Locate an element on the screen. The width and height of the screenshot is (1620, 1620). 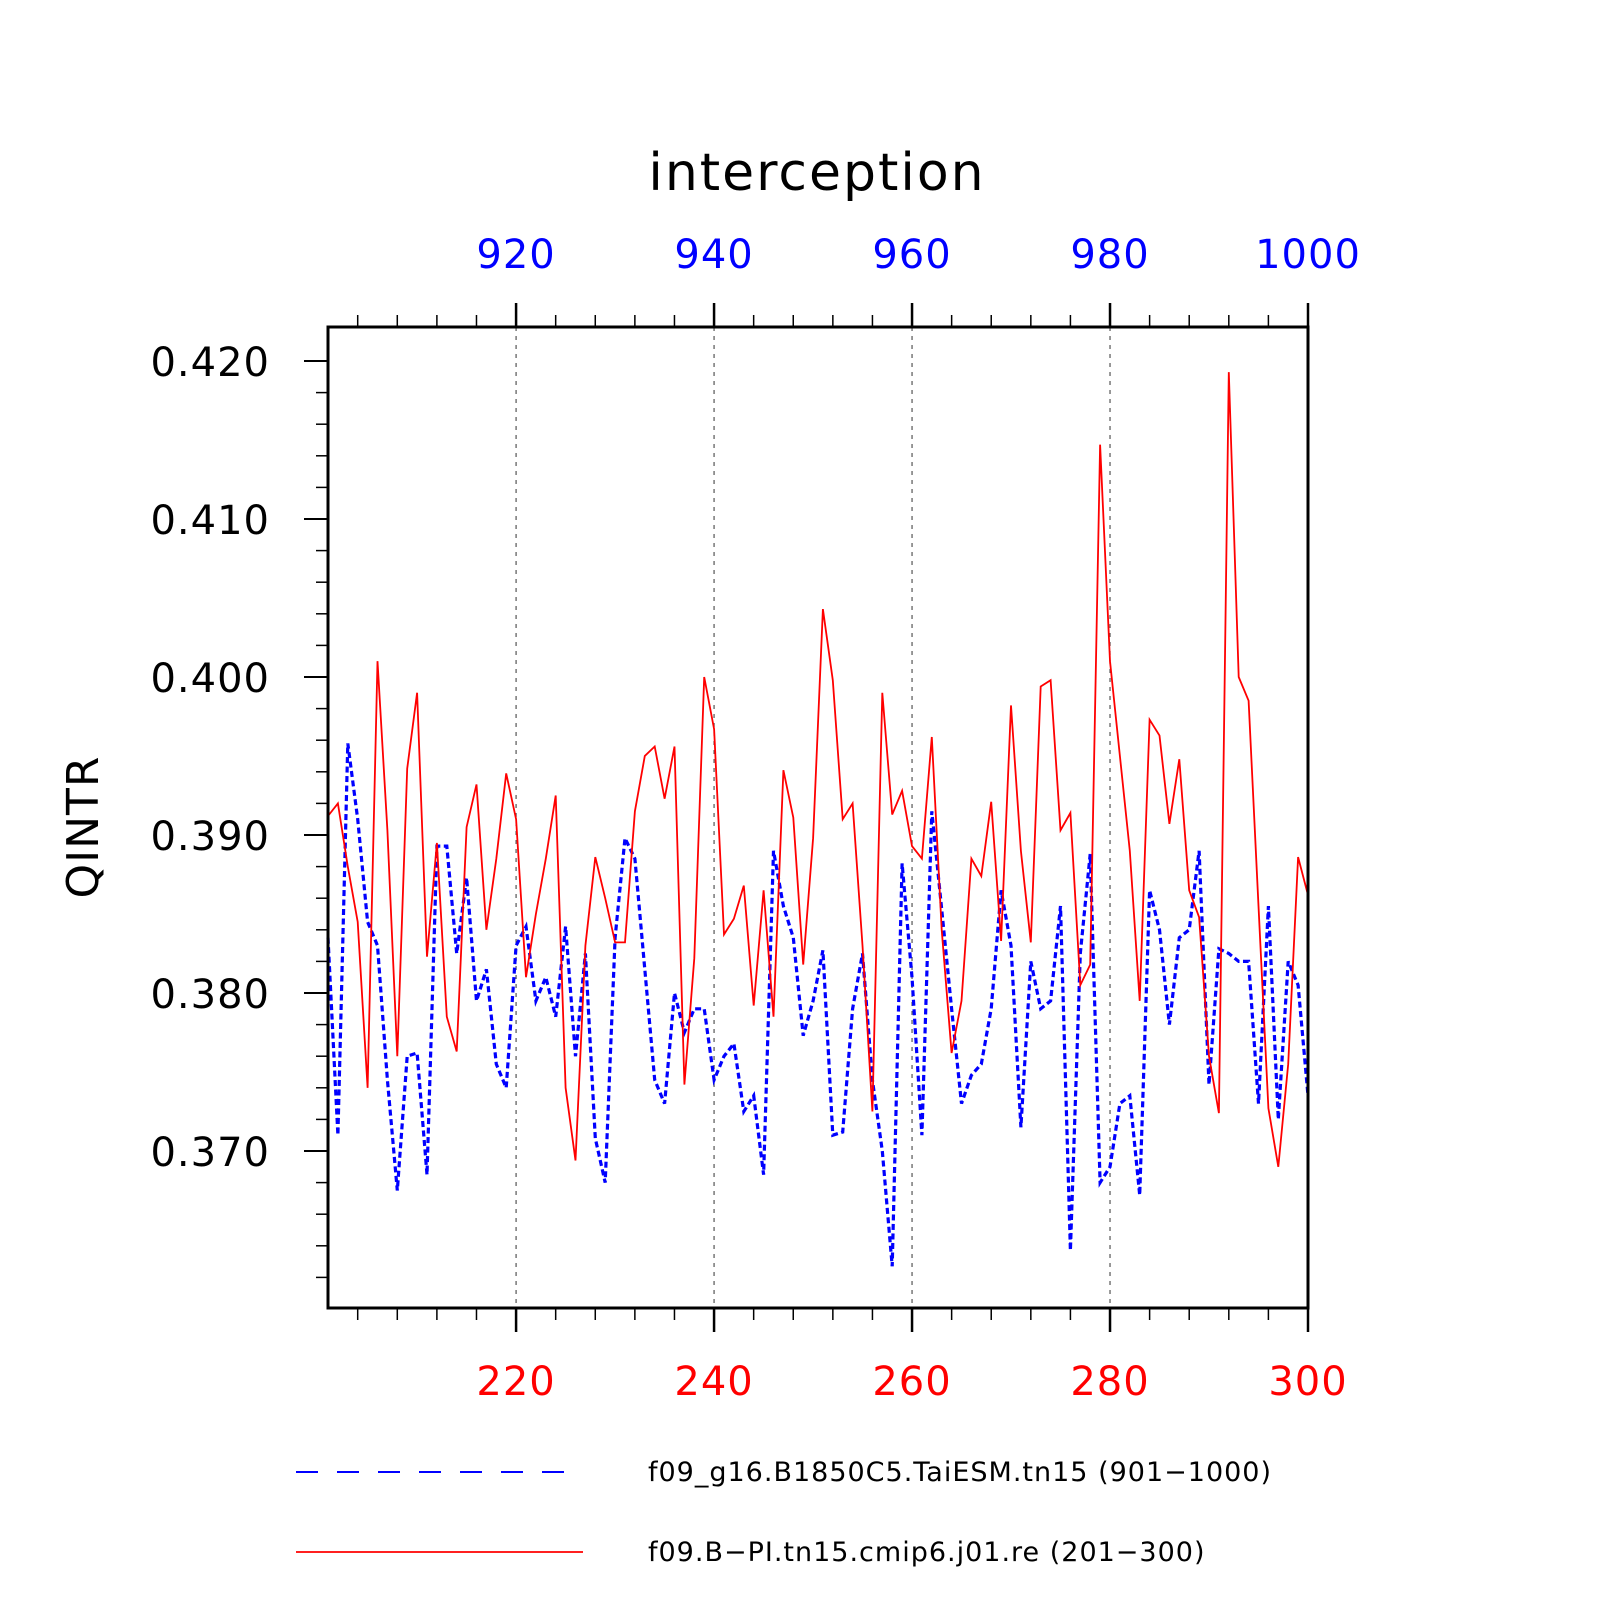
top-tick-label: 960 is located at coordinates (911, 255).